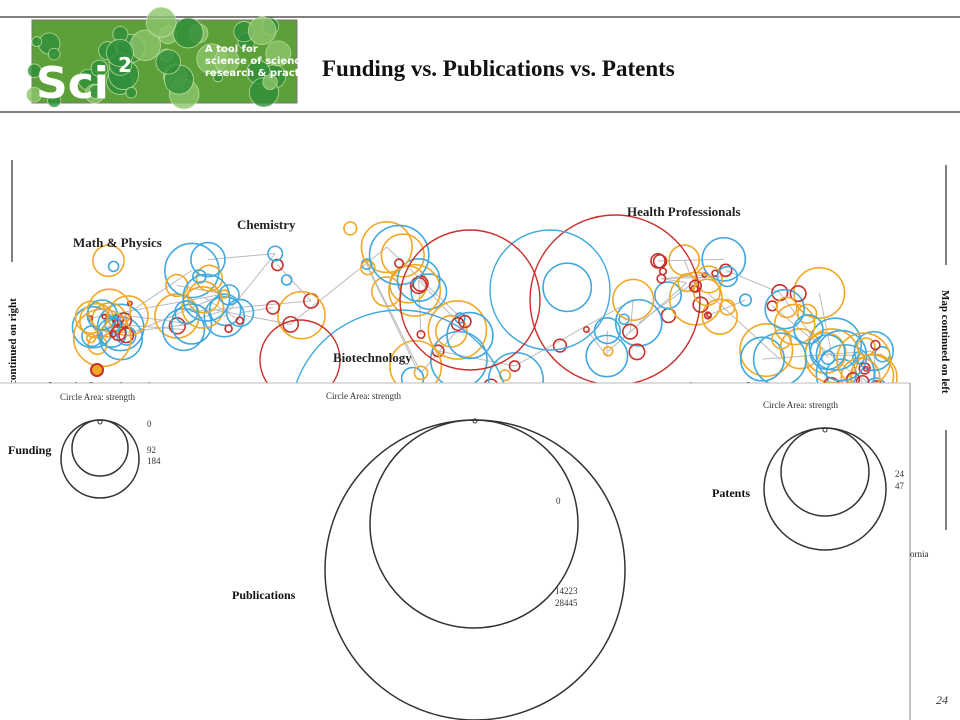 The image size is (960, 720). Describe the element at coordinates (566, 591) in the screenshot. I see `legend-value: 14223` at that location.